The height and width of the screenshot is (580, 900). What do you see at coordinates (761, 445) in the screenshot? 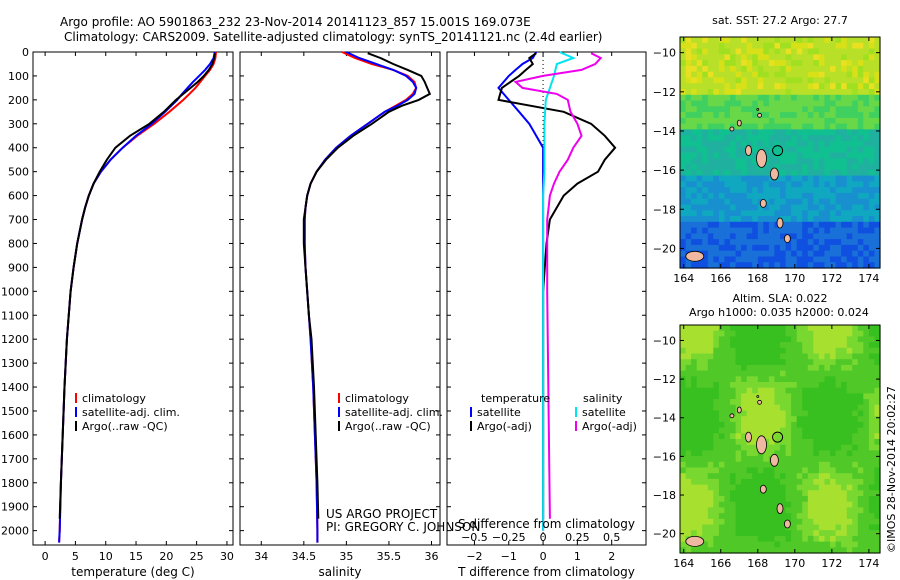
I see `island-shape` at bounding box center [761, 445].